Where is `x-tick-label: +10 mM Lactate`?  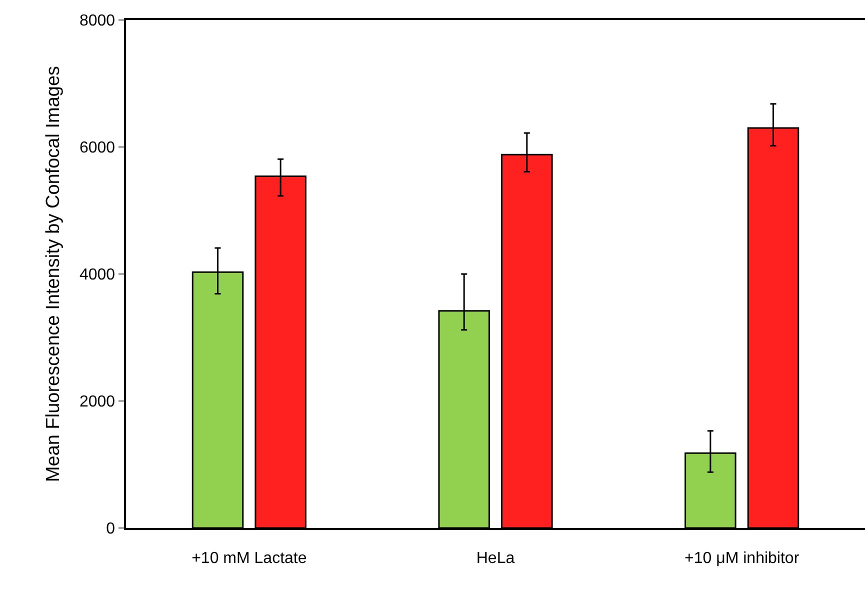 x-tick-label: +10 mM Lactate is located at coordinates (249, 558).